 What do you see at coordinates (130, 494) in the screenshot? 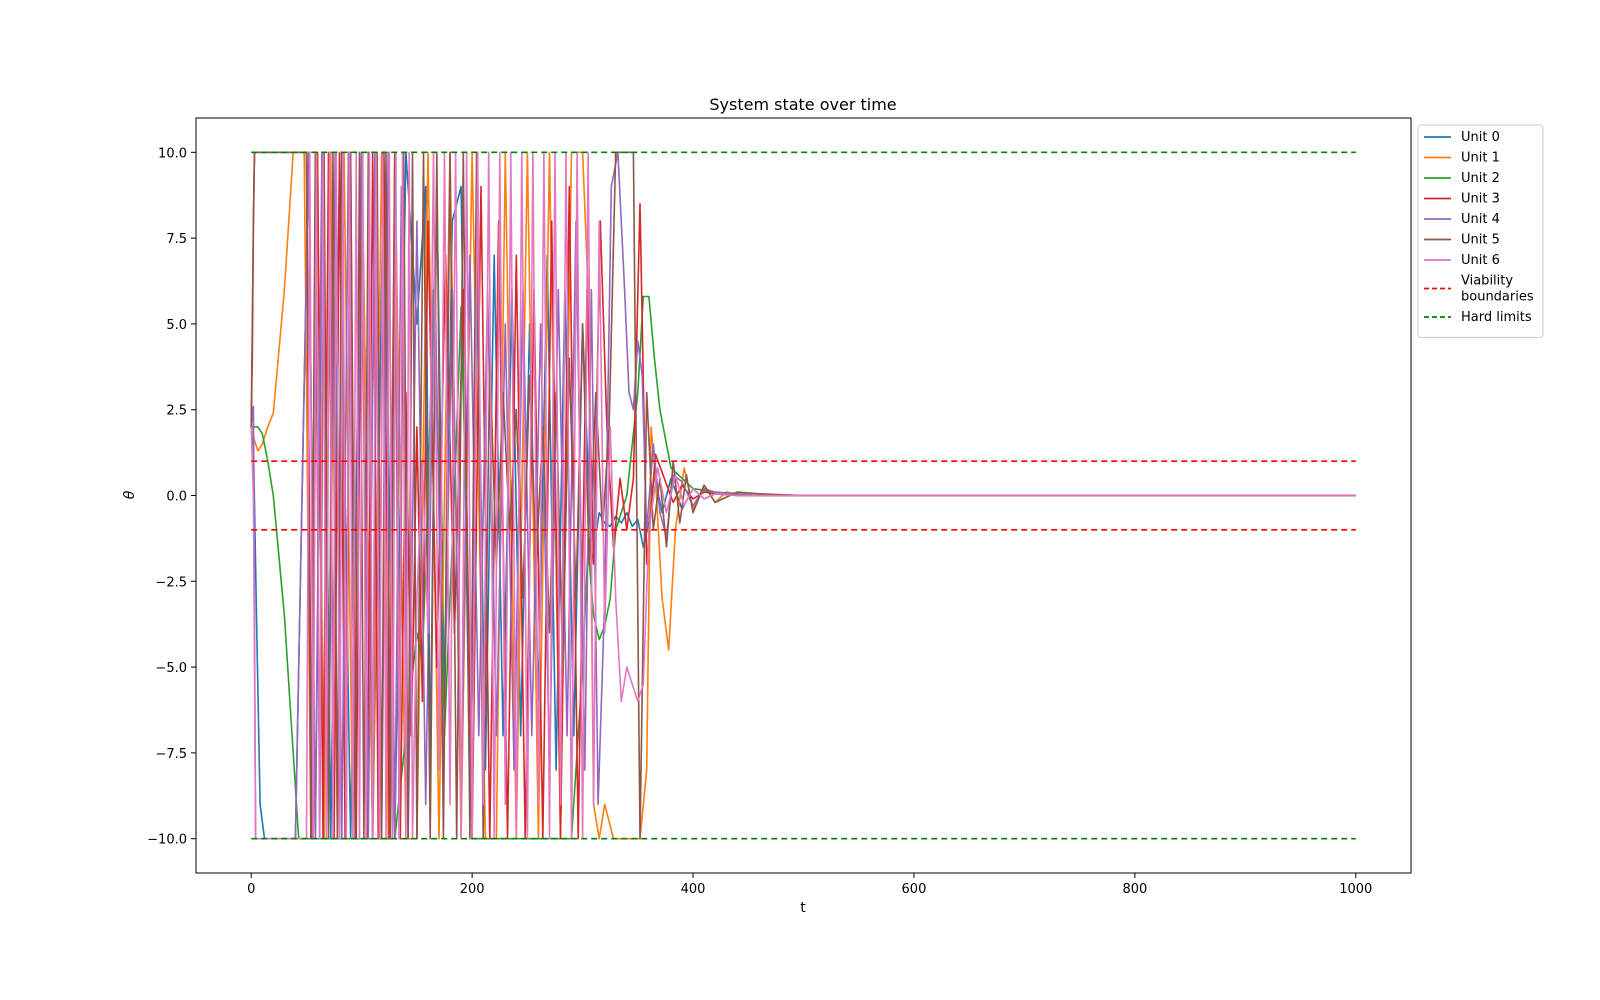
I see `y-axis-label: θ` at bounding box center [130, 494].